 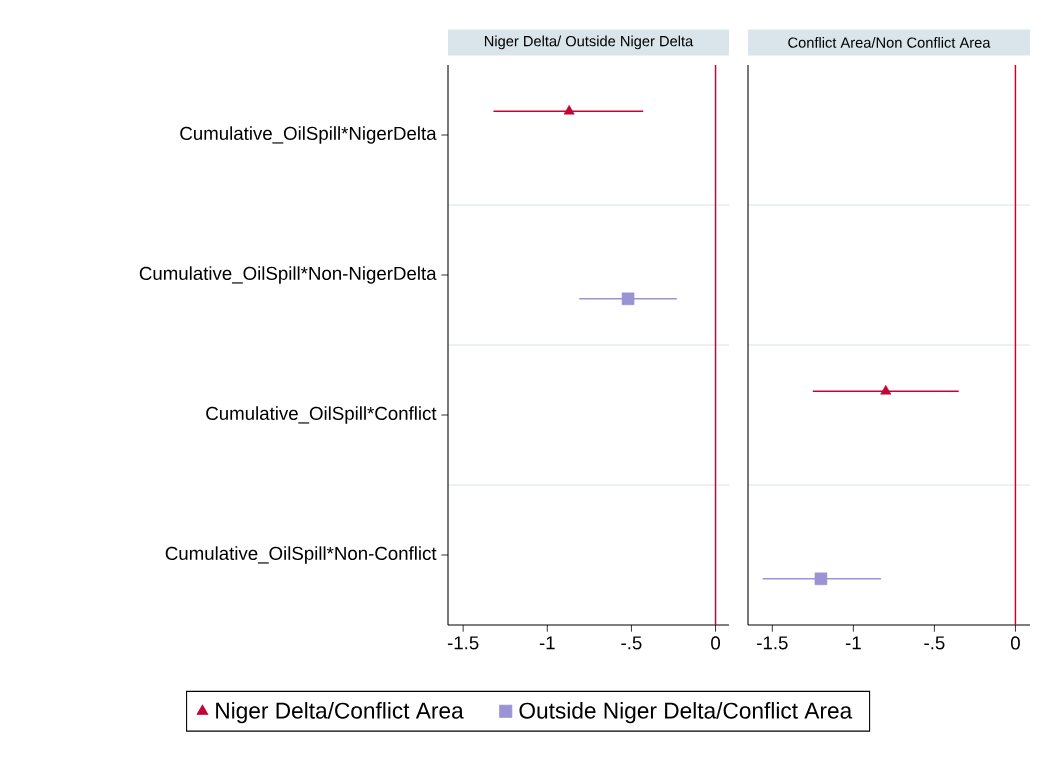 I want to click on y-tick-label: Cumulative_OilSpill*Non-Conflict, so click(x=301, y=555).